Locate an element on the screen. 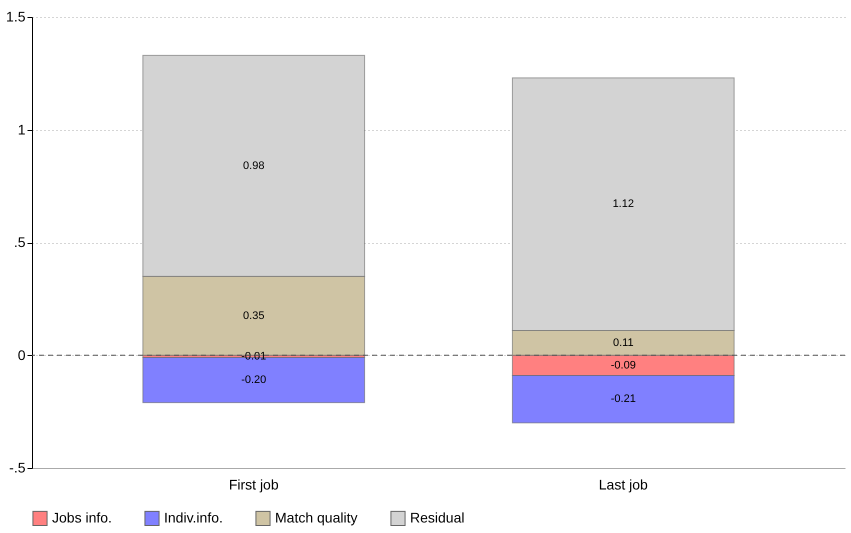  y-tick-label: 1.5 is located at coordinates (16, 16).